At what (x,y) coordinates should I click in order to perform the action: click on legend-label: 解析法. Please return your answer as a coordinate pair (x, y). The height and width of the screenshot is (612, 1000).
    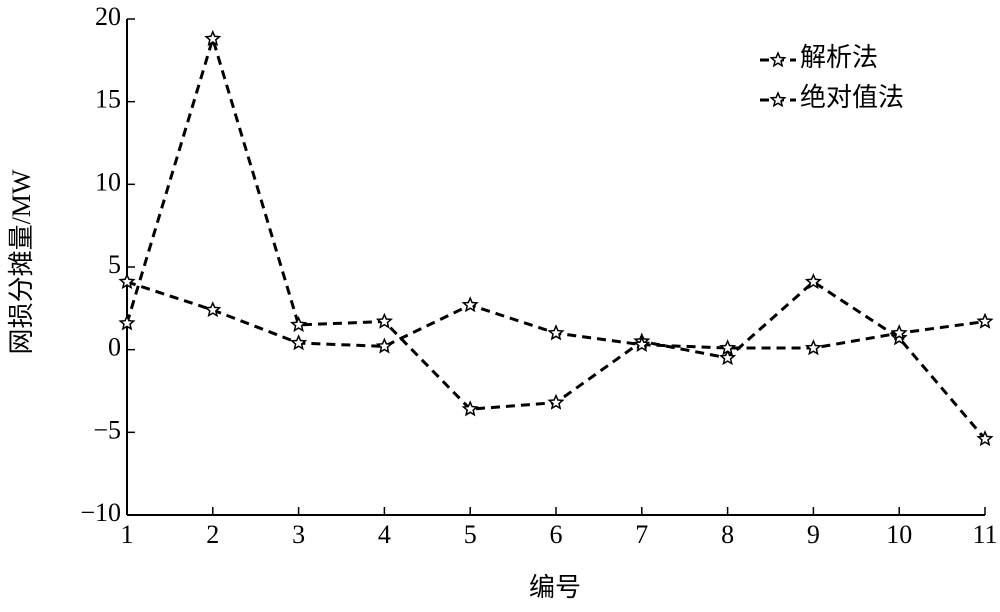
    Looking at the image, I should click on (839, 57).